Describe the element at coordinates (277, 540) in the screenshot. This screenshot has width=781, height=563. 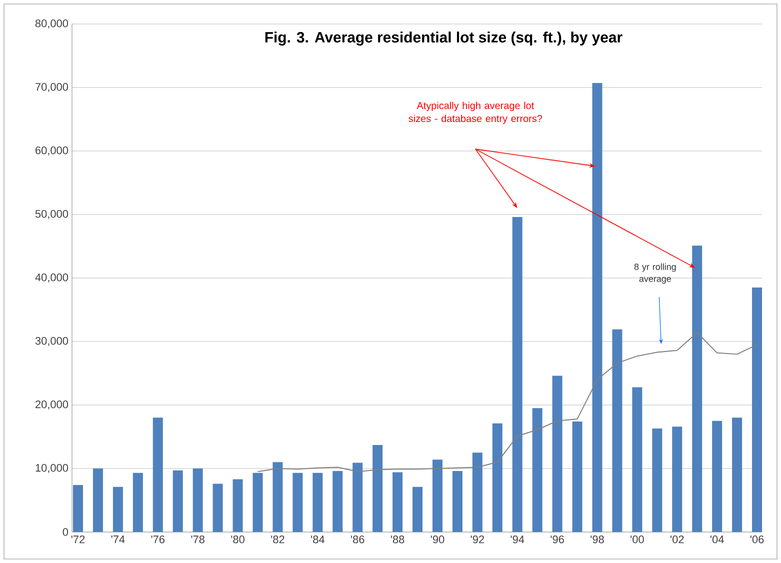
I see `x-tick-label: '82` at that location.